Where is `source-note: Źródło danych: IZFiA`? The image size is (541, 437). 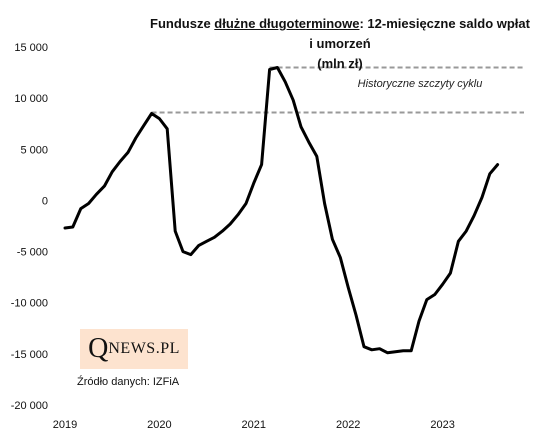
source-note: Źródło danych: IZFiA is located at coordinates (128, 382).